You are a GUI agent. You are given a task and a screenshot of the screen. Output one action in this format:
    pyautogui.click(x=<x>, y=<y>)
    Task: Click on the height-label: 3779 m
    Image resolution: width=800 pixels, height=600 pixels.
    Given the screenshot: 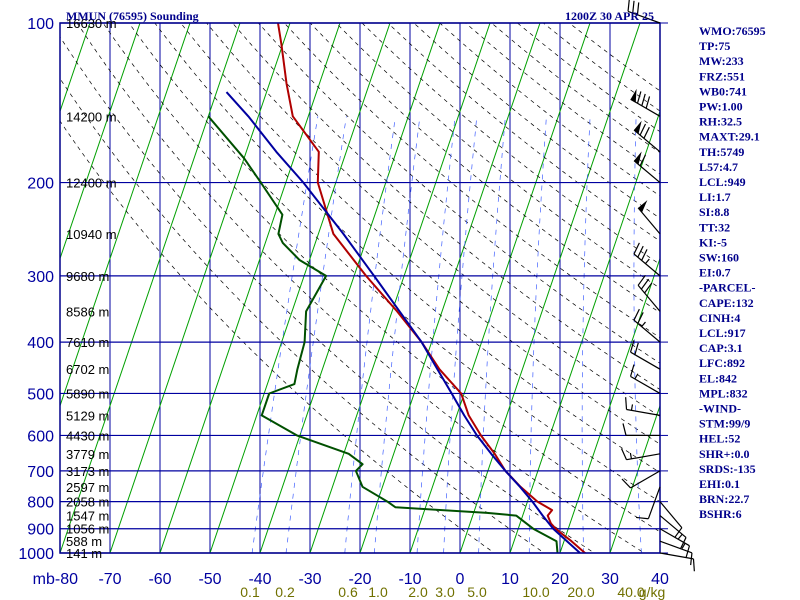 What is the action you would take?
    pyautogui.click(x=87, y=454)
    